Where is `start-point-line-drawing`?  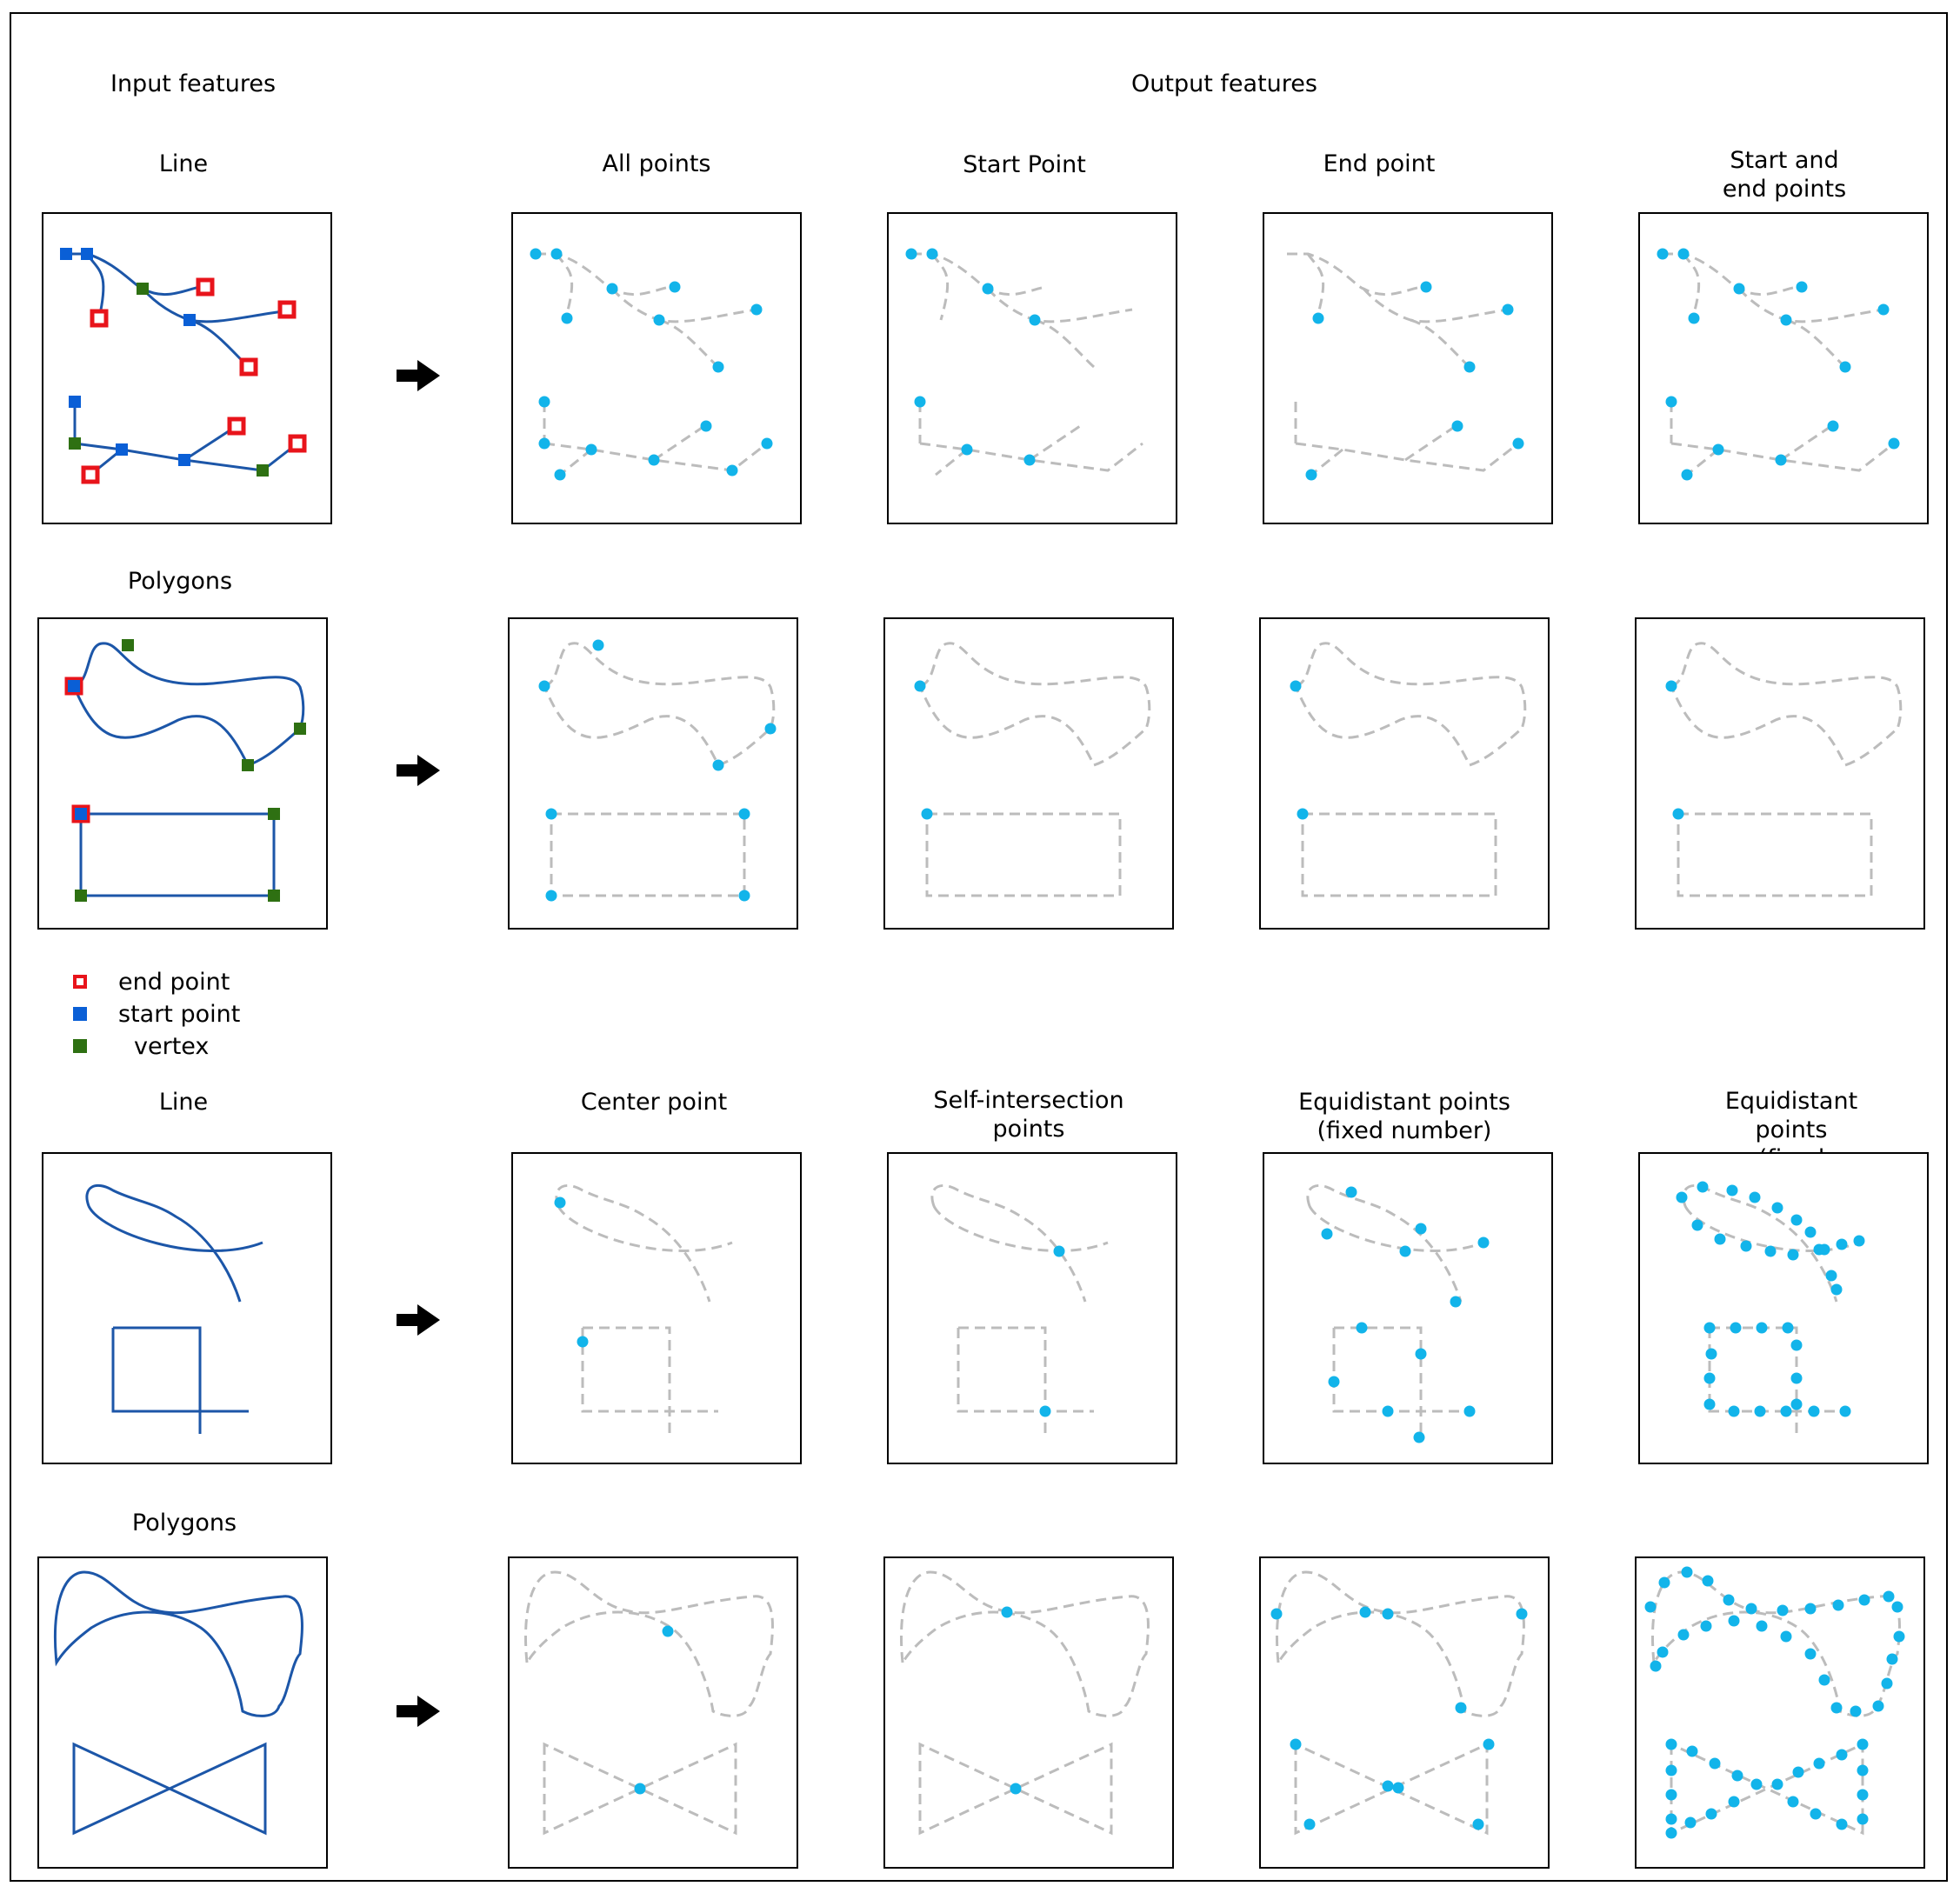 start-point-line-drawing is located at coordinates (1024, 362).